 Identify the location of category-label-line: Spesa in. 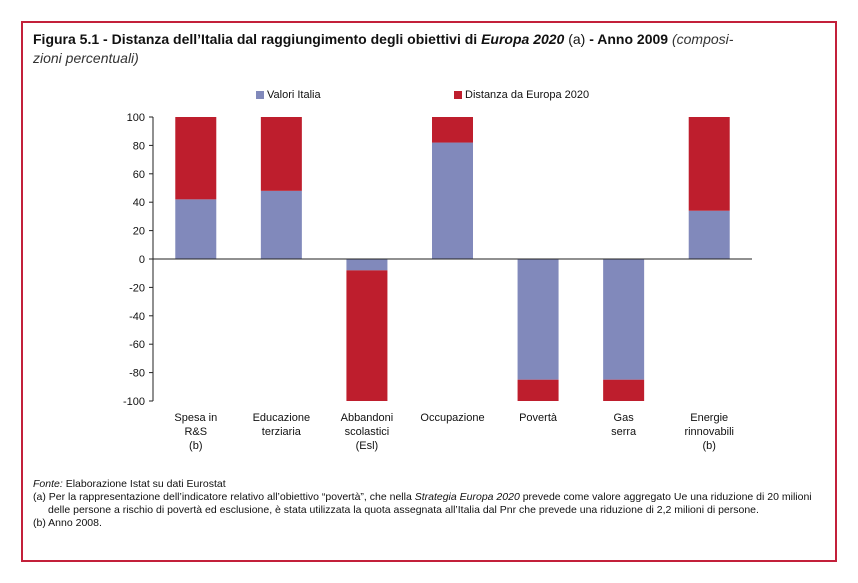
(196, 418).